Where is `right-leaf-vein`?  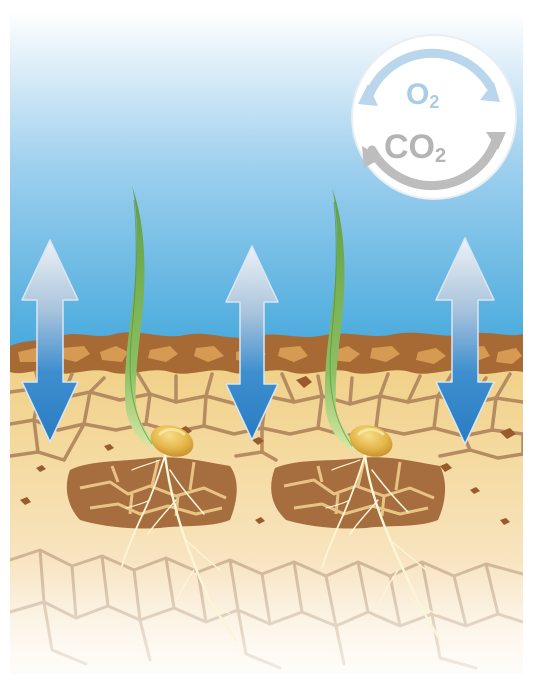 right-leaf-vein is located at coordinates (341, 324).